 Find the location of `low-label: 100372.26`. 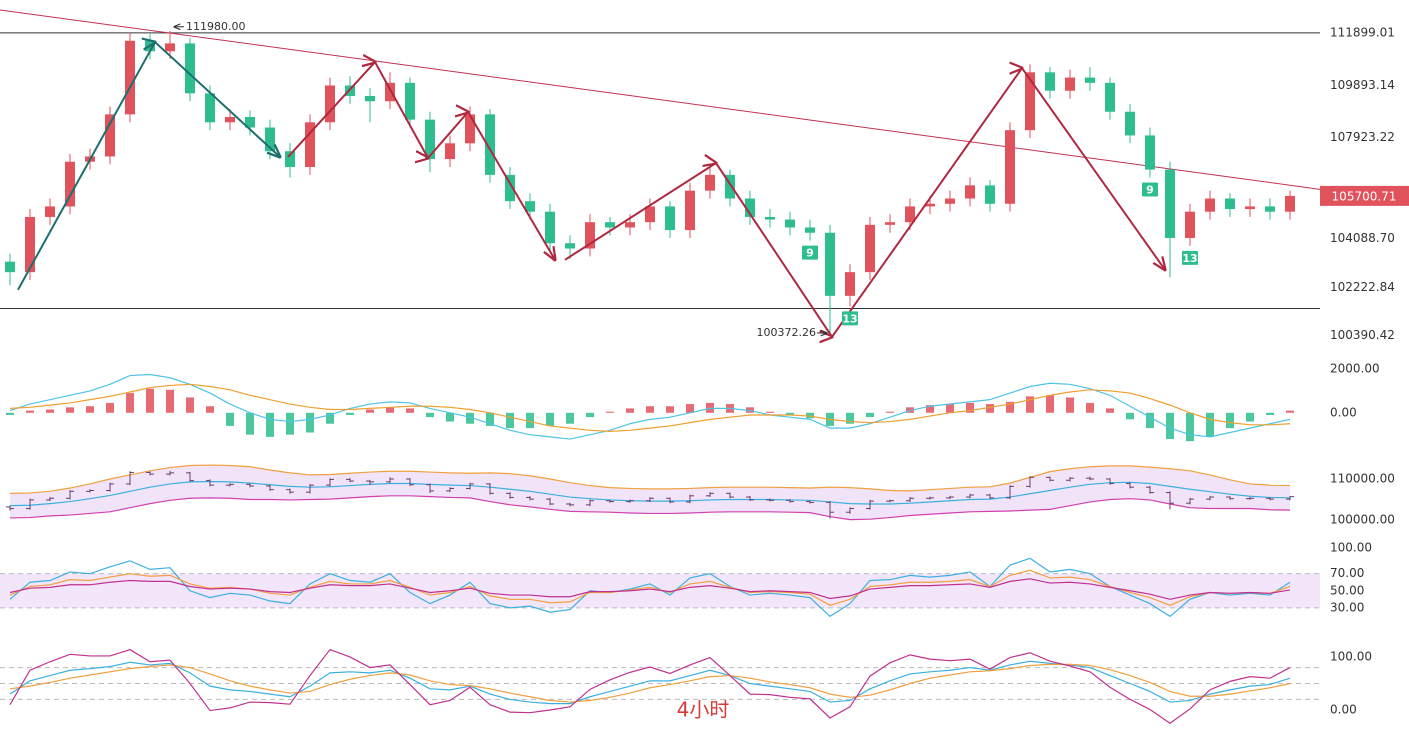

low-label: 100372.26 is located at coordinates (787, 332).